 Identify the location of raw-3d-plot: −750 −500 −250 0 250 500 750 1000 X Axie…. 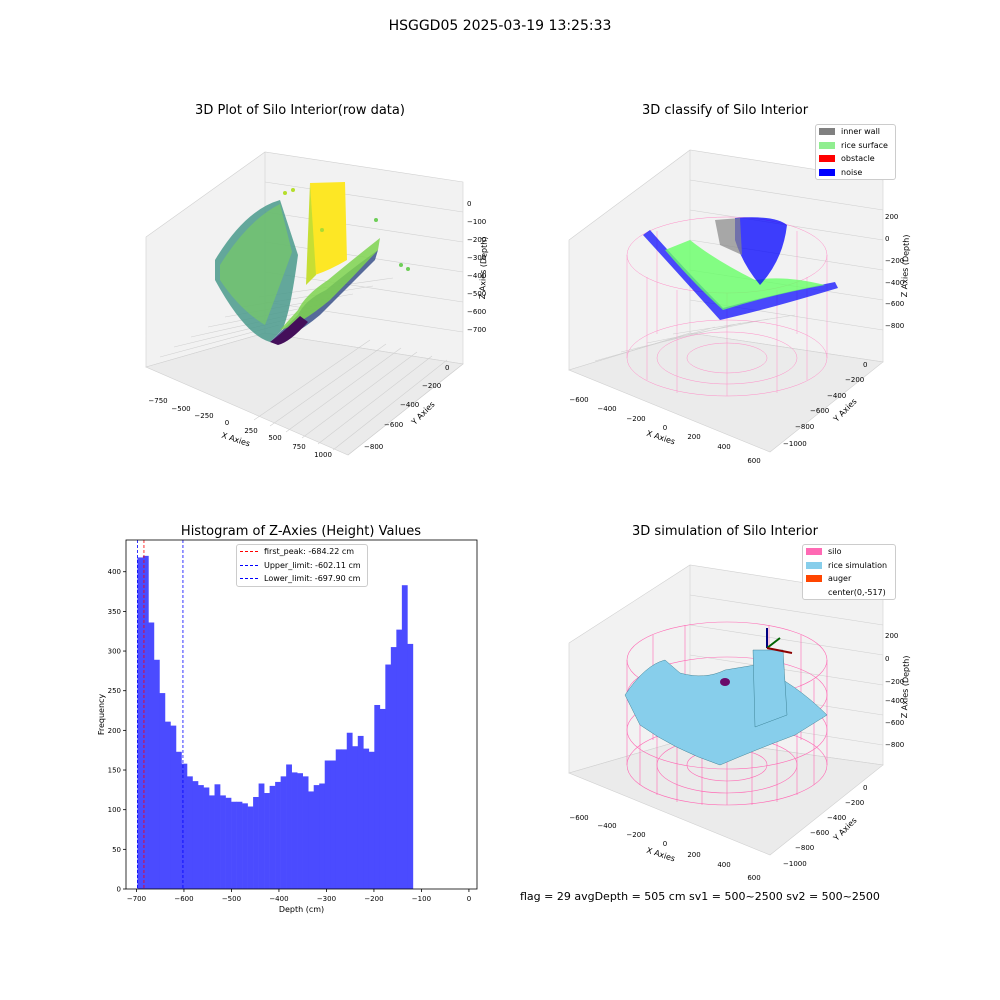
(317, 305).